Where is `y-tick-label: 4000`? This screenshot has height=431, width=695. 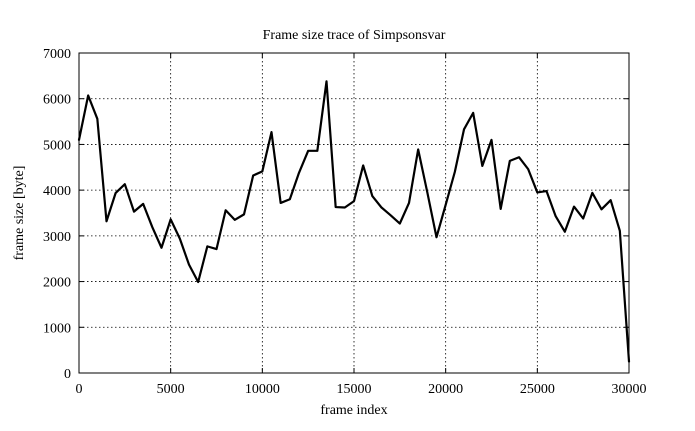
y-tick-label: 4000 is located at coordinates (57, 191).